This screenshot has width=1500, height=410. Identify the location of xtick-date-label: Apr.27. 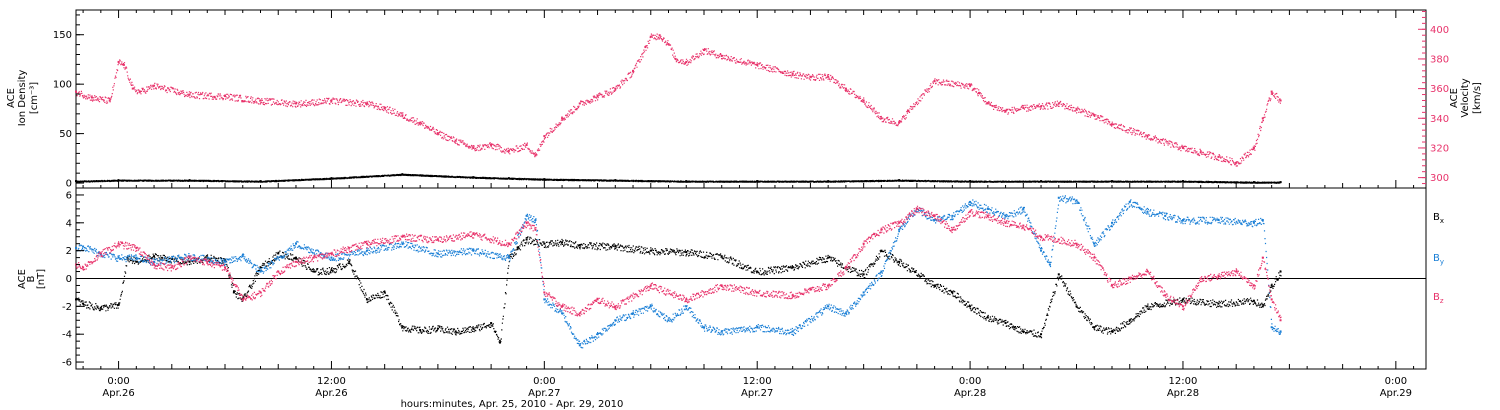
(544, 393).